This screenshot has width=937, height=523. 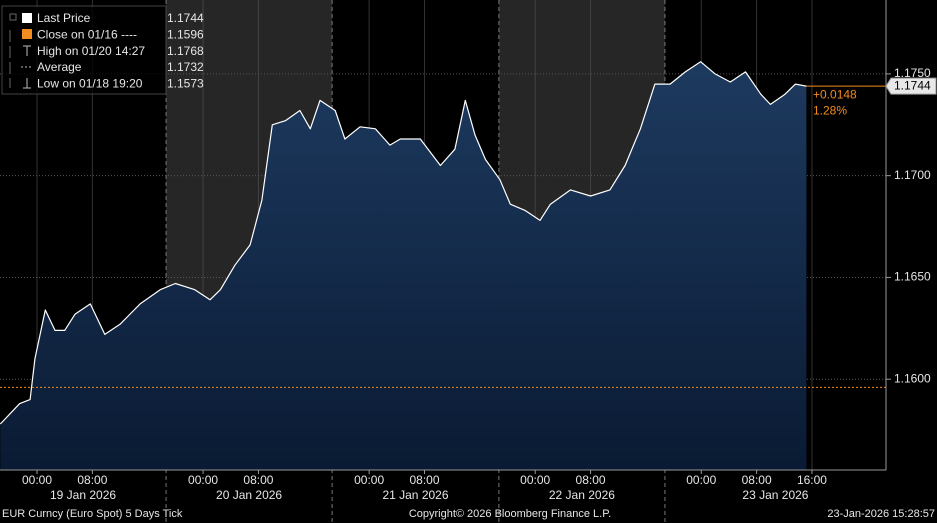 What do you see at coordinates (83, 495) in the screenshot?
I see `date-label: 19 Jan 2026` at bounding box center [83, 495].